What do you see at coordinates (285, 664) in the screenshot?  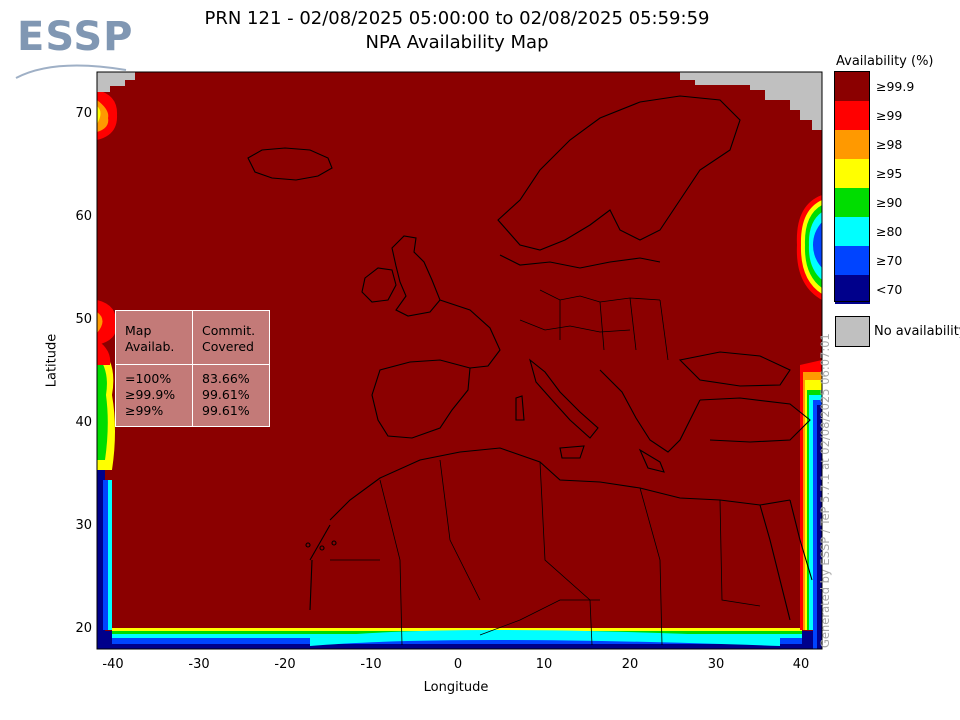 I see `x-tick-label: -20` at bounding box center [285, 664].